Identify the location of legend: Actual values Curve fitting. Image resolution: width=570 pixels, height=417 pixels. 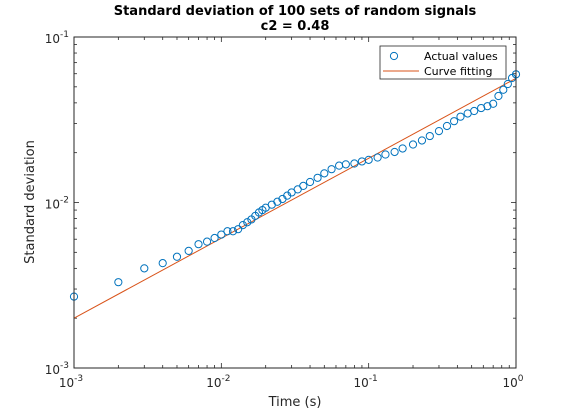
(443, 62).